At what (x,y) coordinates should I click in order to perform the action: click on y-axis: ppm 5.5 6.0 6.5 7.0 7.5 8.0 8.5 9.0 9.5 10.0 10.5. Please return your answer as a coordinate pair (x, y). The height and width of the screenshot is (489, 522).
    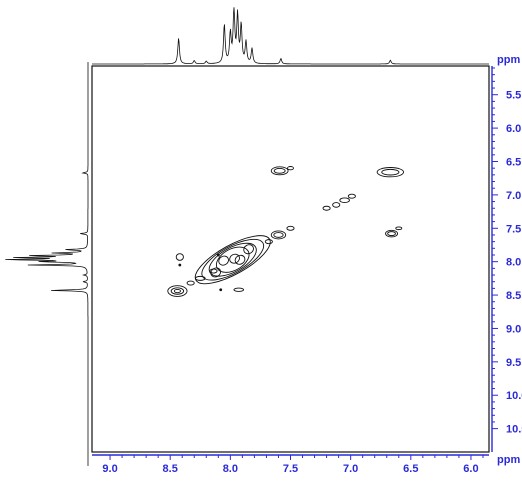
    Looking at the image, I should click on (506, 253).